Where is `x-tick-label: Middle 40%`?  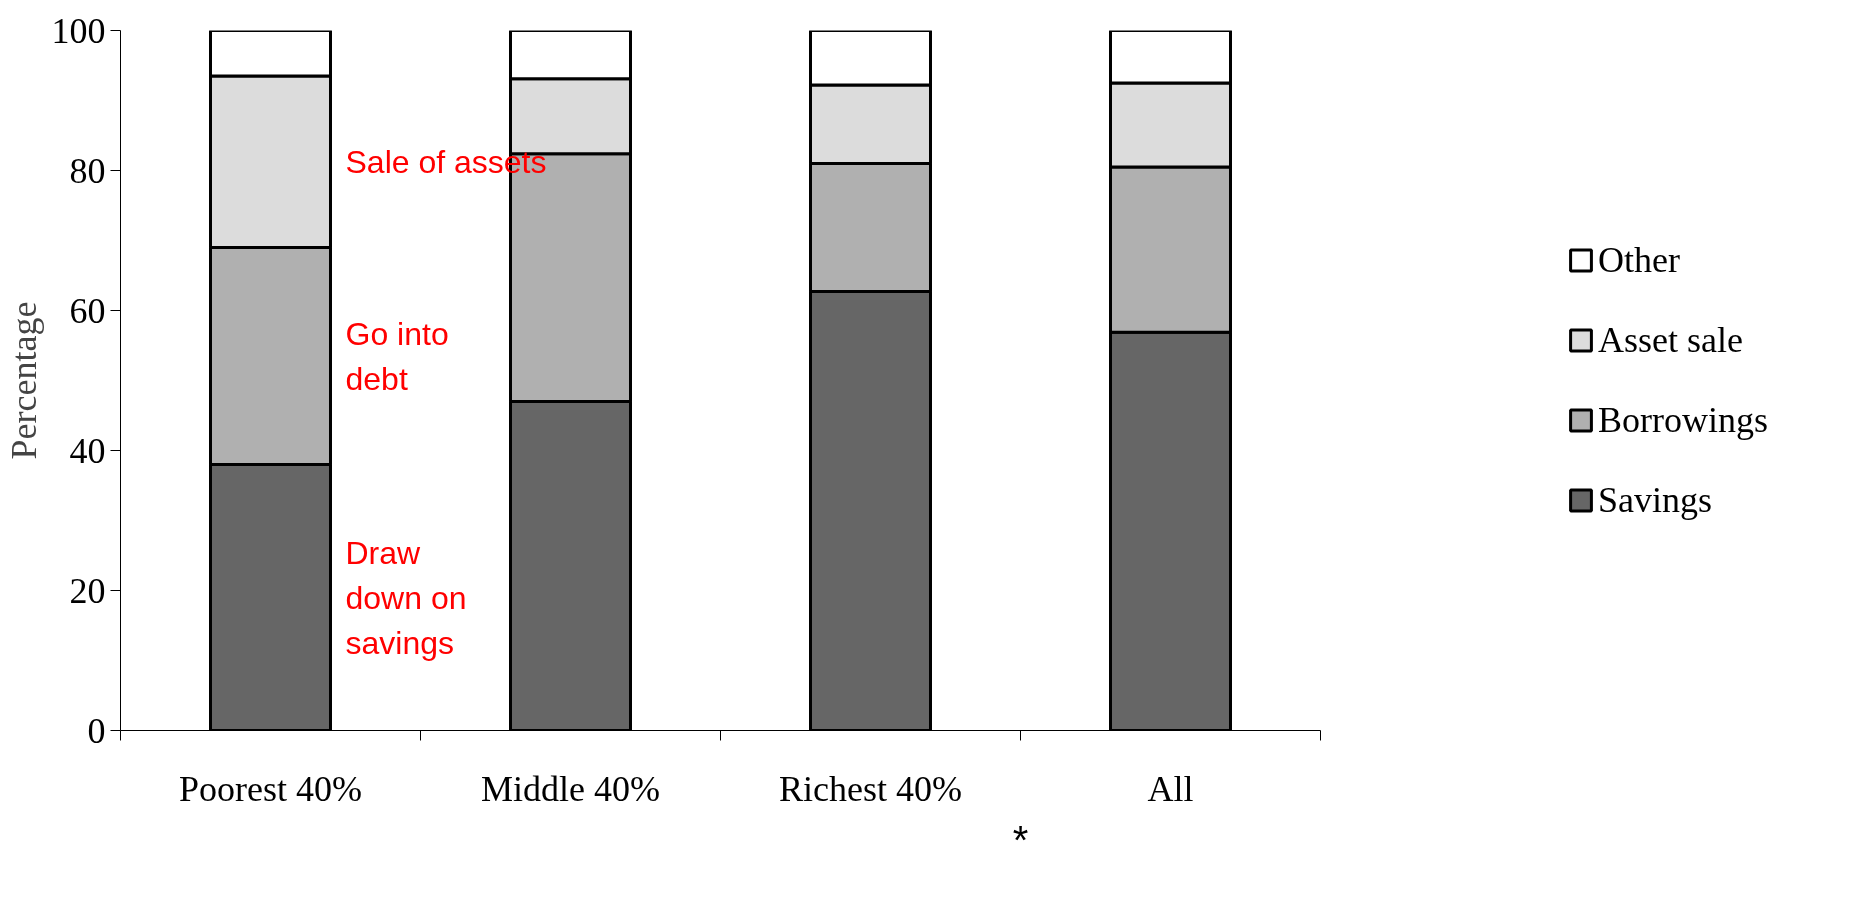 x-tick-label: Middle 40% is located at coordinates (570, 788).